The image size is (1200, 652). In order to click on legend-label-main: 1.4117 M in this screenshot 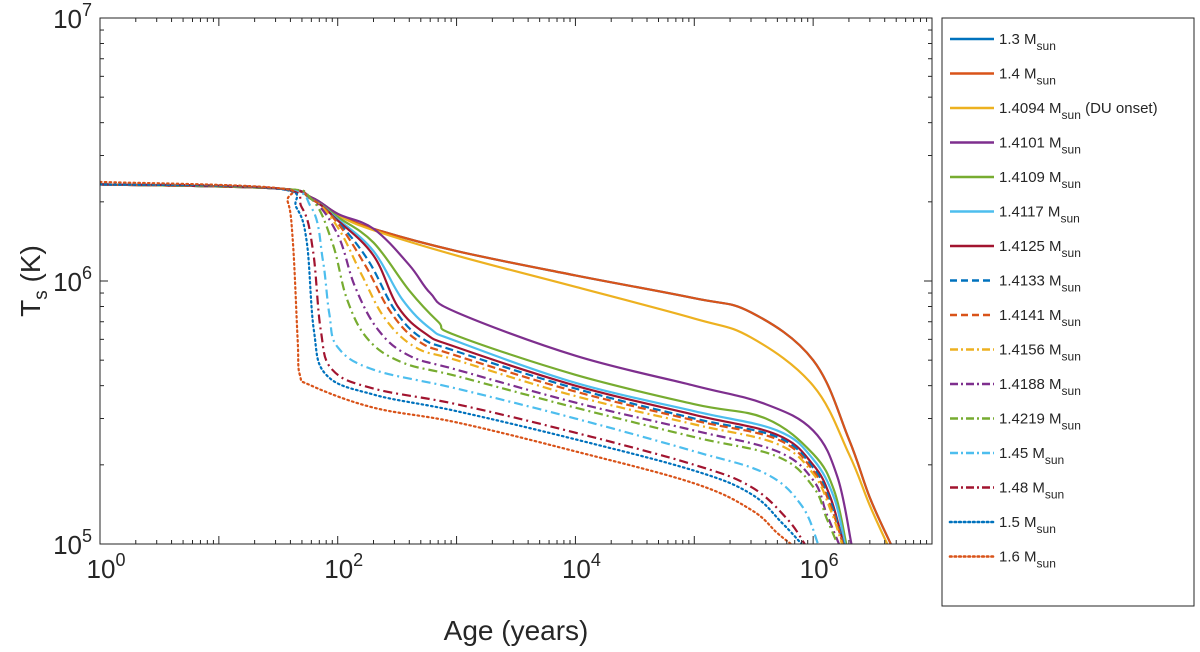, I will do `click(1029, 212)`.